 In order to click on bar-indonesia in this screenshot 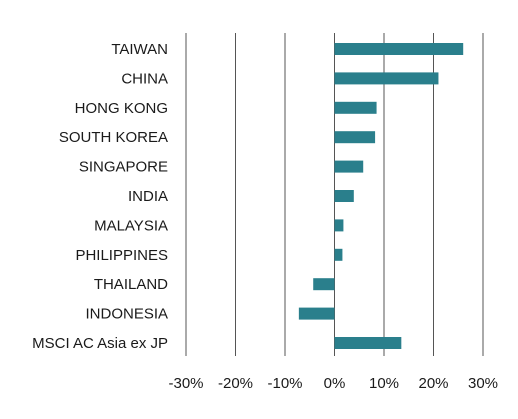, I will do `click(316, 313)`.